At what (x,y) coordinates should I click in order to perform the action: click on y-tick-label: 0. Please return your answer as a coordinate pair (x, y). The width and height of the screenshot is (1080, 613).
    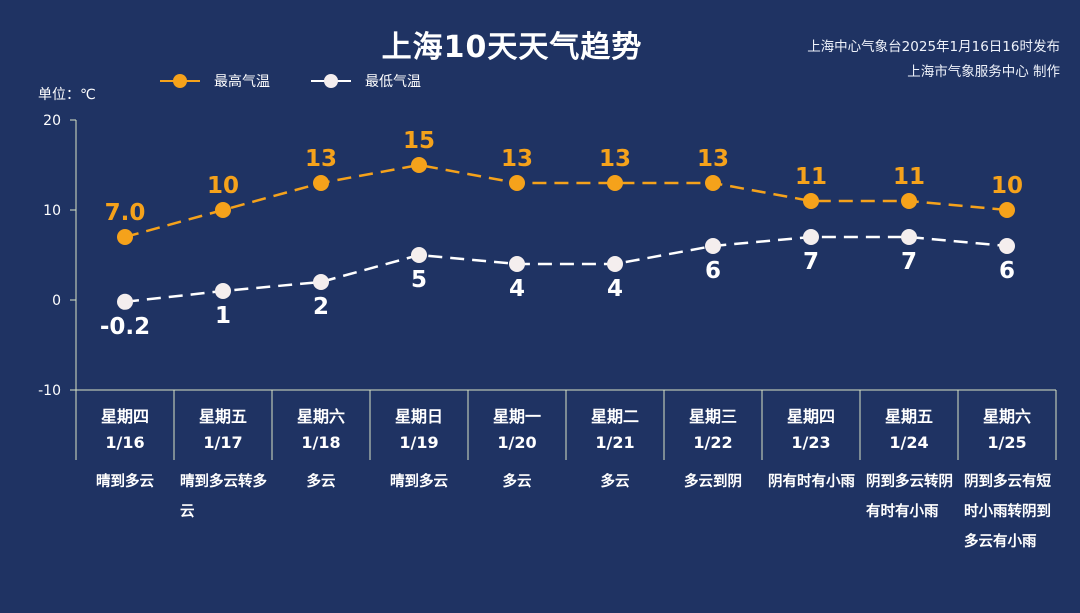
    Looking at the image, I should click on (56, 301).